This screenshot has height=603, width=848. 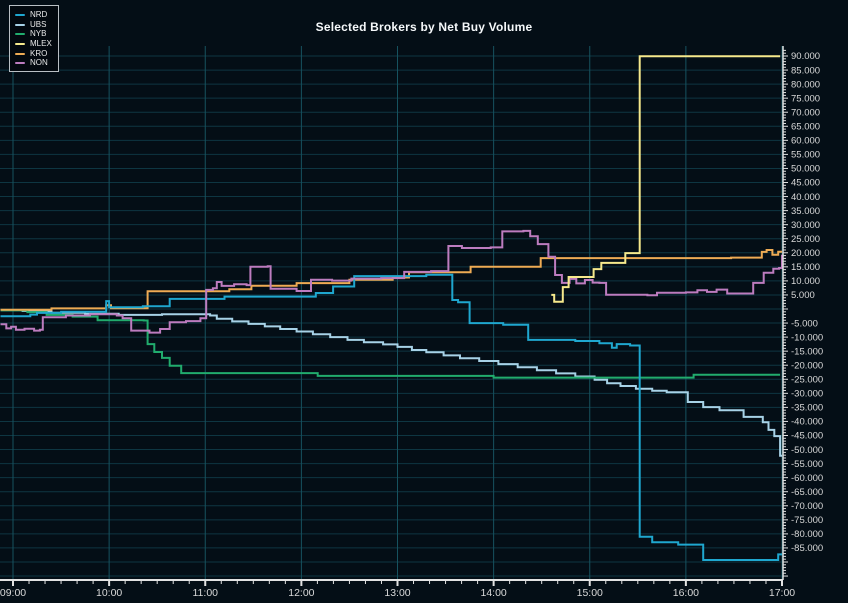 What do you see at coordinates (590, 593) in the screenshot?
I see `x-tick-label: 15:00` at bounding box center [590, 593].